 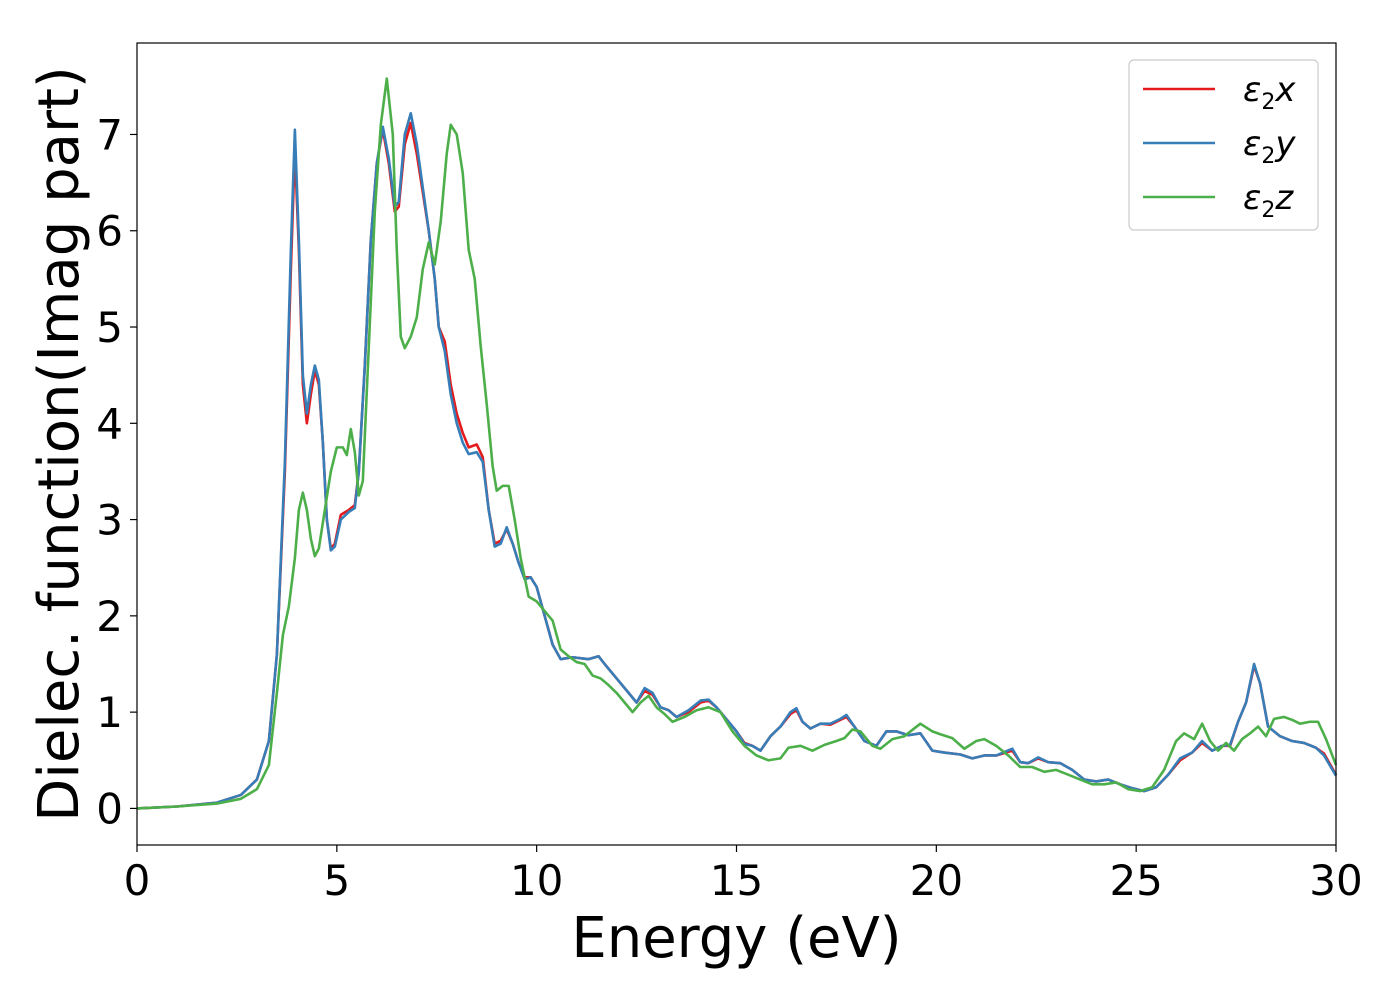 What do you see at coordinates (109, 327) in the screenshot?
I see `y-tick-label: 5` at bounding box center [109, 327].